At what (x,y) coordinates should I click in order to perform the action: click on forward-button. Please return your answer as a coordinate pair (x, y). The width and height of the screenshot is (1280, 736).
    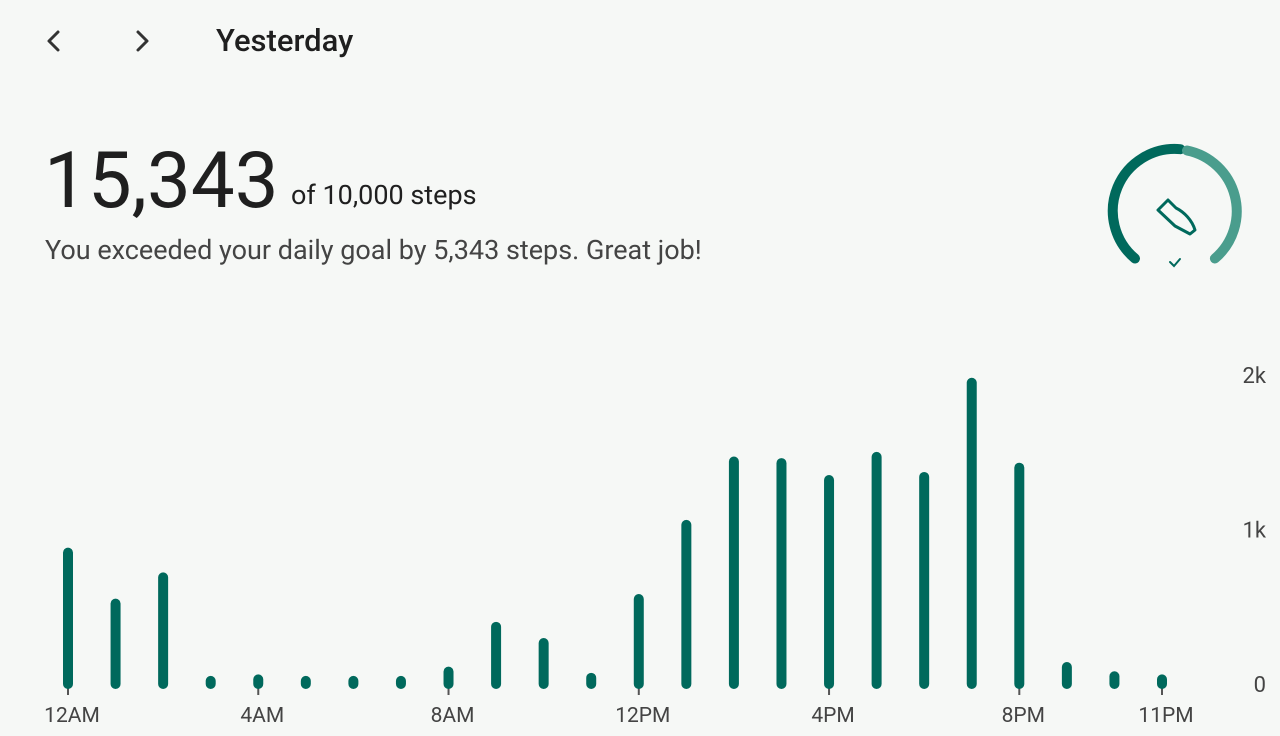
    Looking at the image, I should click on (142, 41).